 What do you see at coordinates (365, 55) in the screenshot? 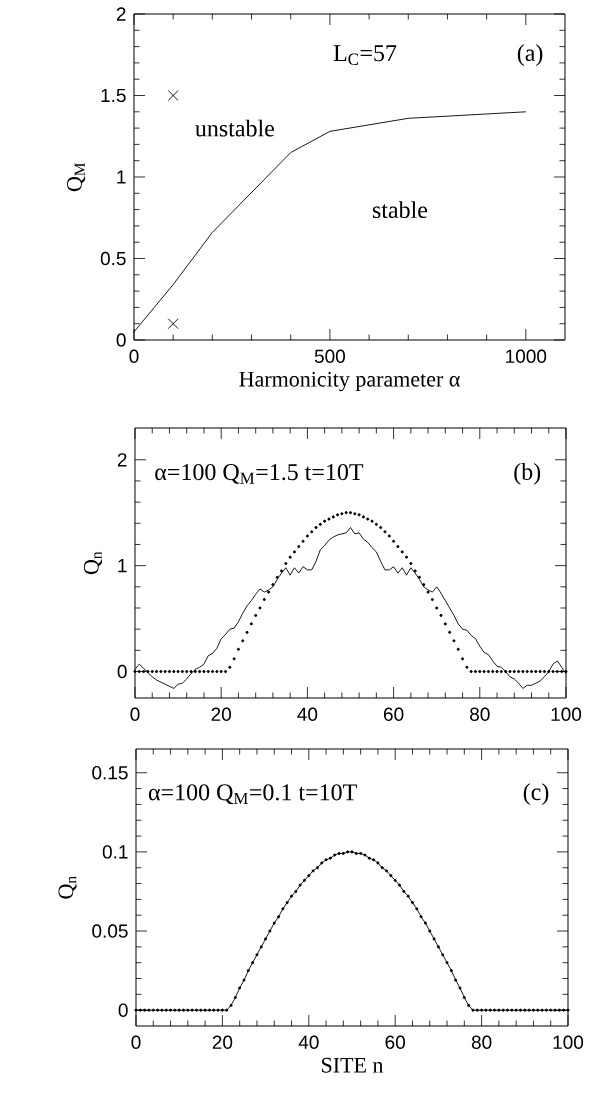
I see `annotation: L$_{C}$=57` at bounding box center [365, 55].